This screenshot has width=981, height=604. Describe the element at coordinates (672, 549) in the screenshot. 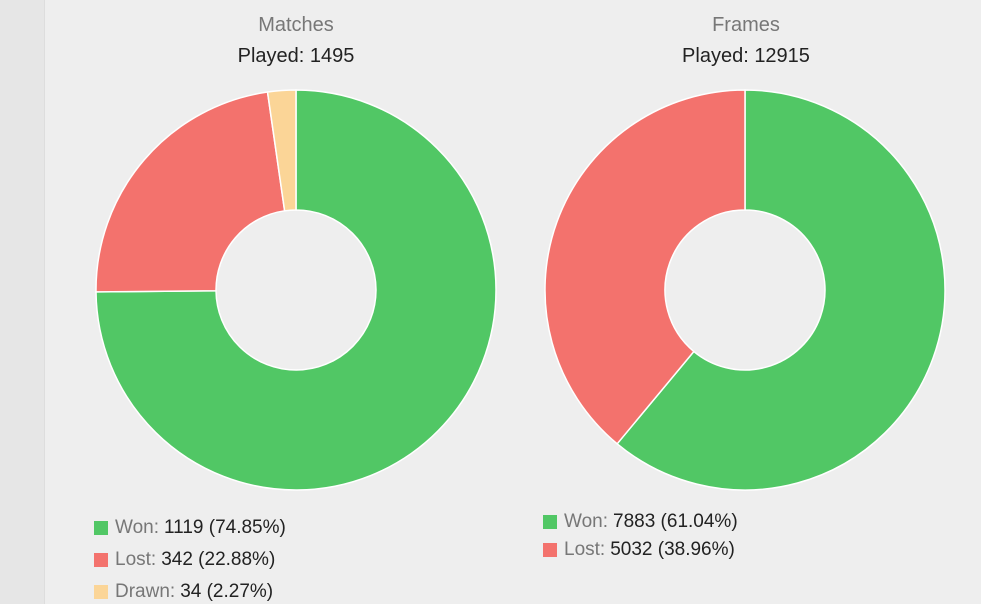

I see `legend-value: 5032 (38.96%)` at that location.